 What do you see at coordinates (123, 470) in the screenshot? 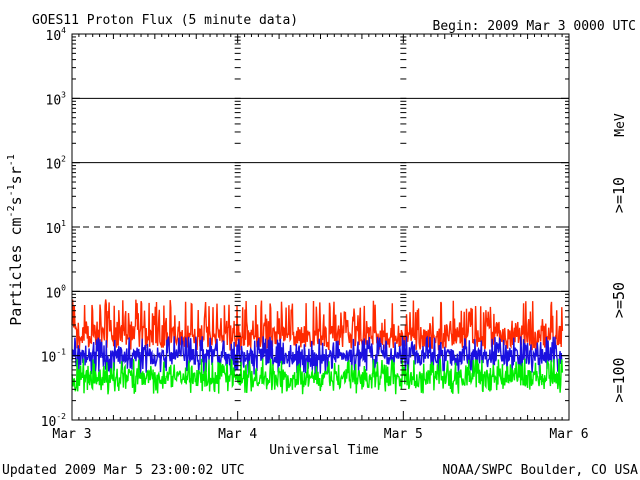
I see `updated-timestamp: Updated 2009 Mar 5 23:00:02 UTC` at bounding box center [123, 470].